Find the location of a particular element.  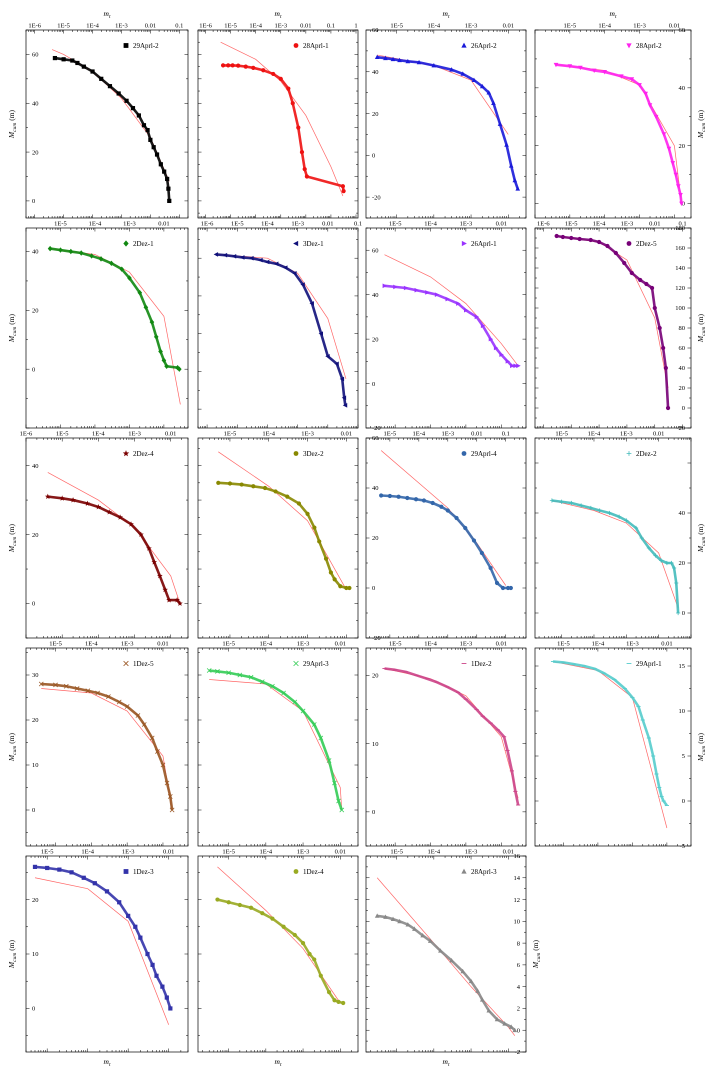

panel-3Dez-2: 1E-5 1E-4 1E-3 0.01 3Dez-2 is located at coordinates (278, 535).